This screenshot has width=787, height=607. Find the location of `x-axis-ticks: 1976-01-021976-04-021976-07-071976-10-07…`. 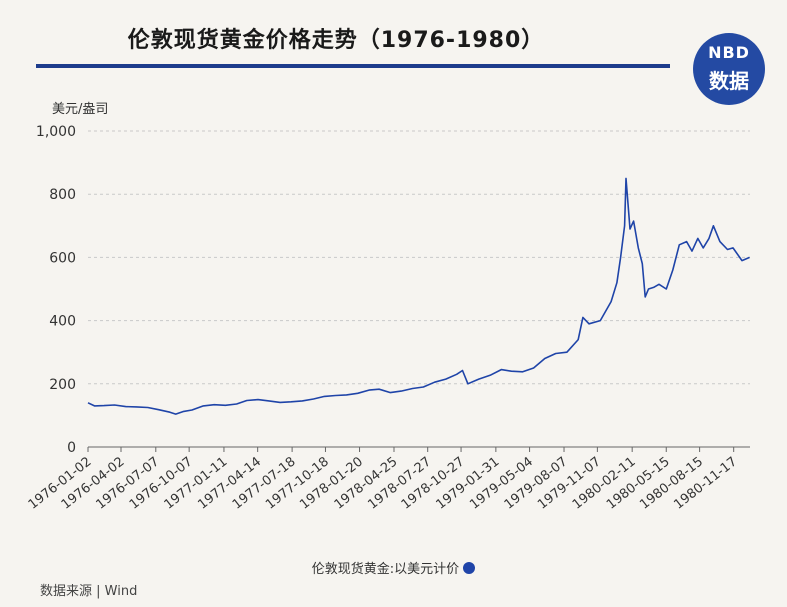

x-axis-ticks: 1976-01-021976-04-021976-07-071976-10-07… is located at coordinates (383, 480).